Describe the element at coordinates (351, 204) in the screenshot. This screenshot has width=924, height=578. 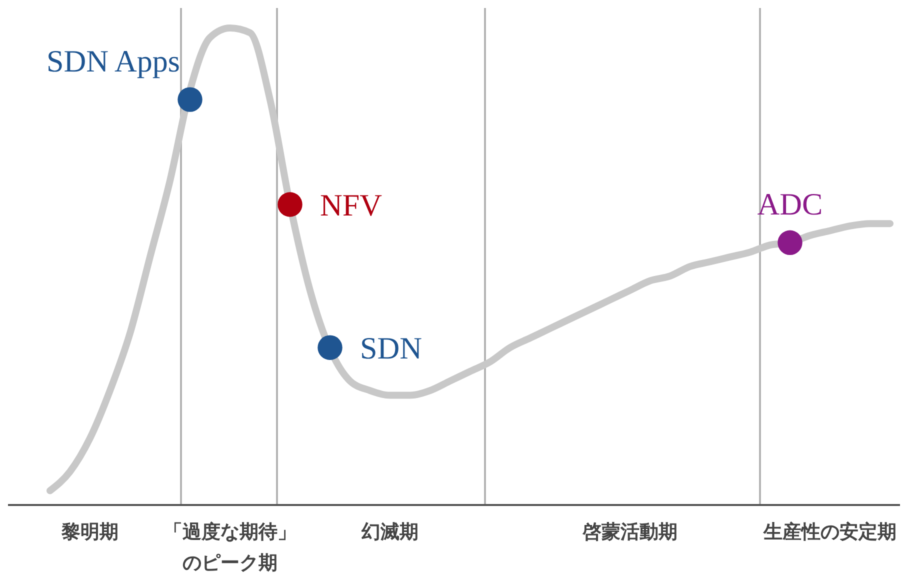
I see `series-label: NFV` at that location.